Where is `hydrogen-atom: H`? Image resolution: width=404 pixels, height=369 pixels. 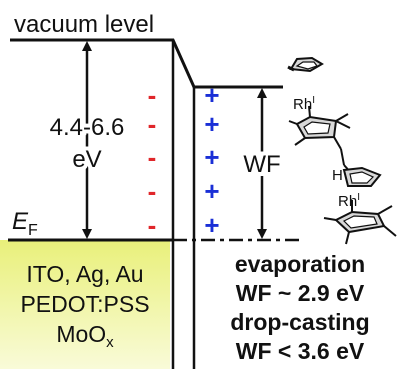 hydrogen-atom: H is located at coordinates (337, 175).